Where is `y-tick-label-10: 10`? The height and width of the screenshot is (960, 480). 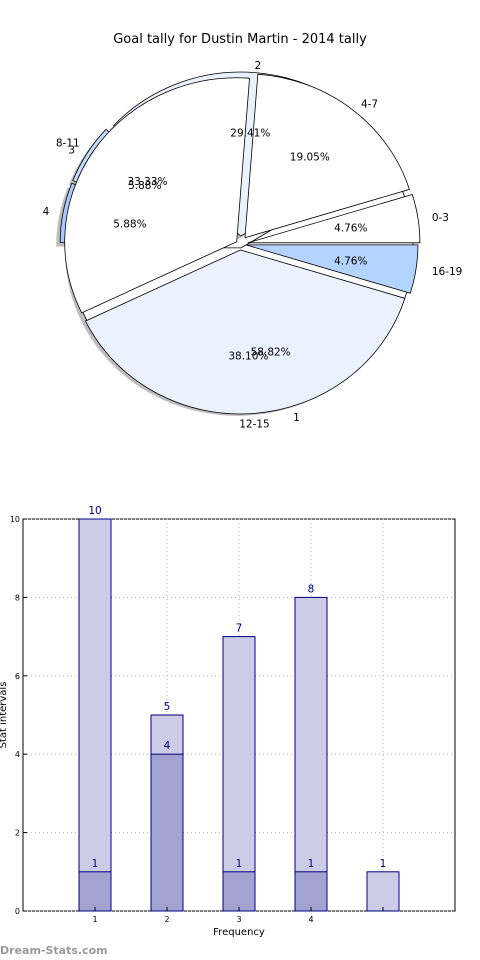
y-tick-label-10: 10 is located at coordinates (15, 519).